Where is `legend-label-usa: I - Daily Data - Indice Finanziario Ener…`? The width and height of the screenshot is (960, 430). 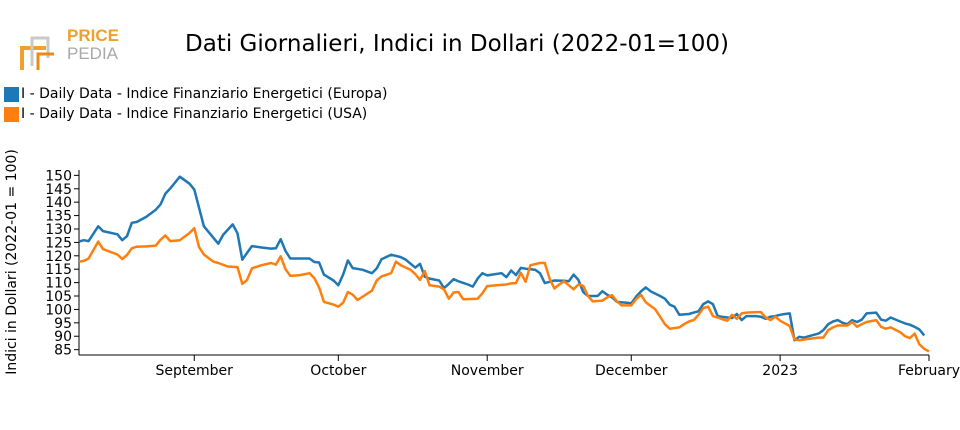
legend-label-usa: I - Daily Data - Indice Finanziario Ener… is located at coordinates (194, 114).